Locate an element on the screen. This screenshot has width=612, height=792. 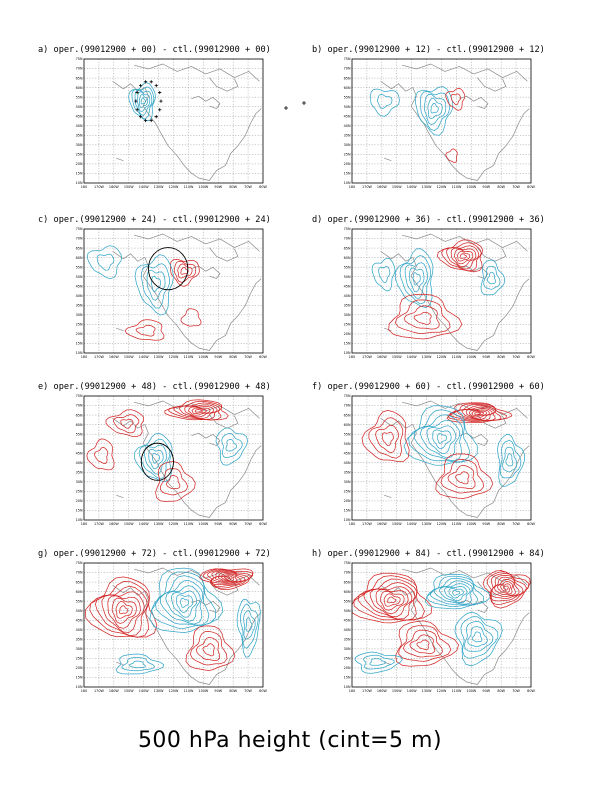
lon-tick-label: 120W is located at coordinates (442, 357).